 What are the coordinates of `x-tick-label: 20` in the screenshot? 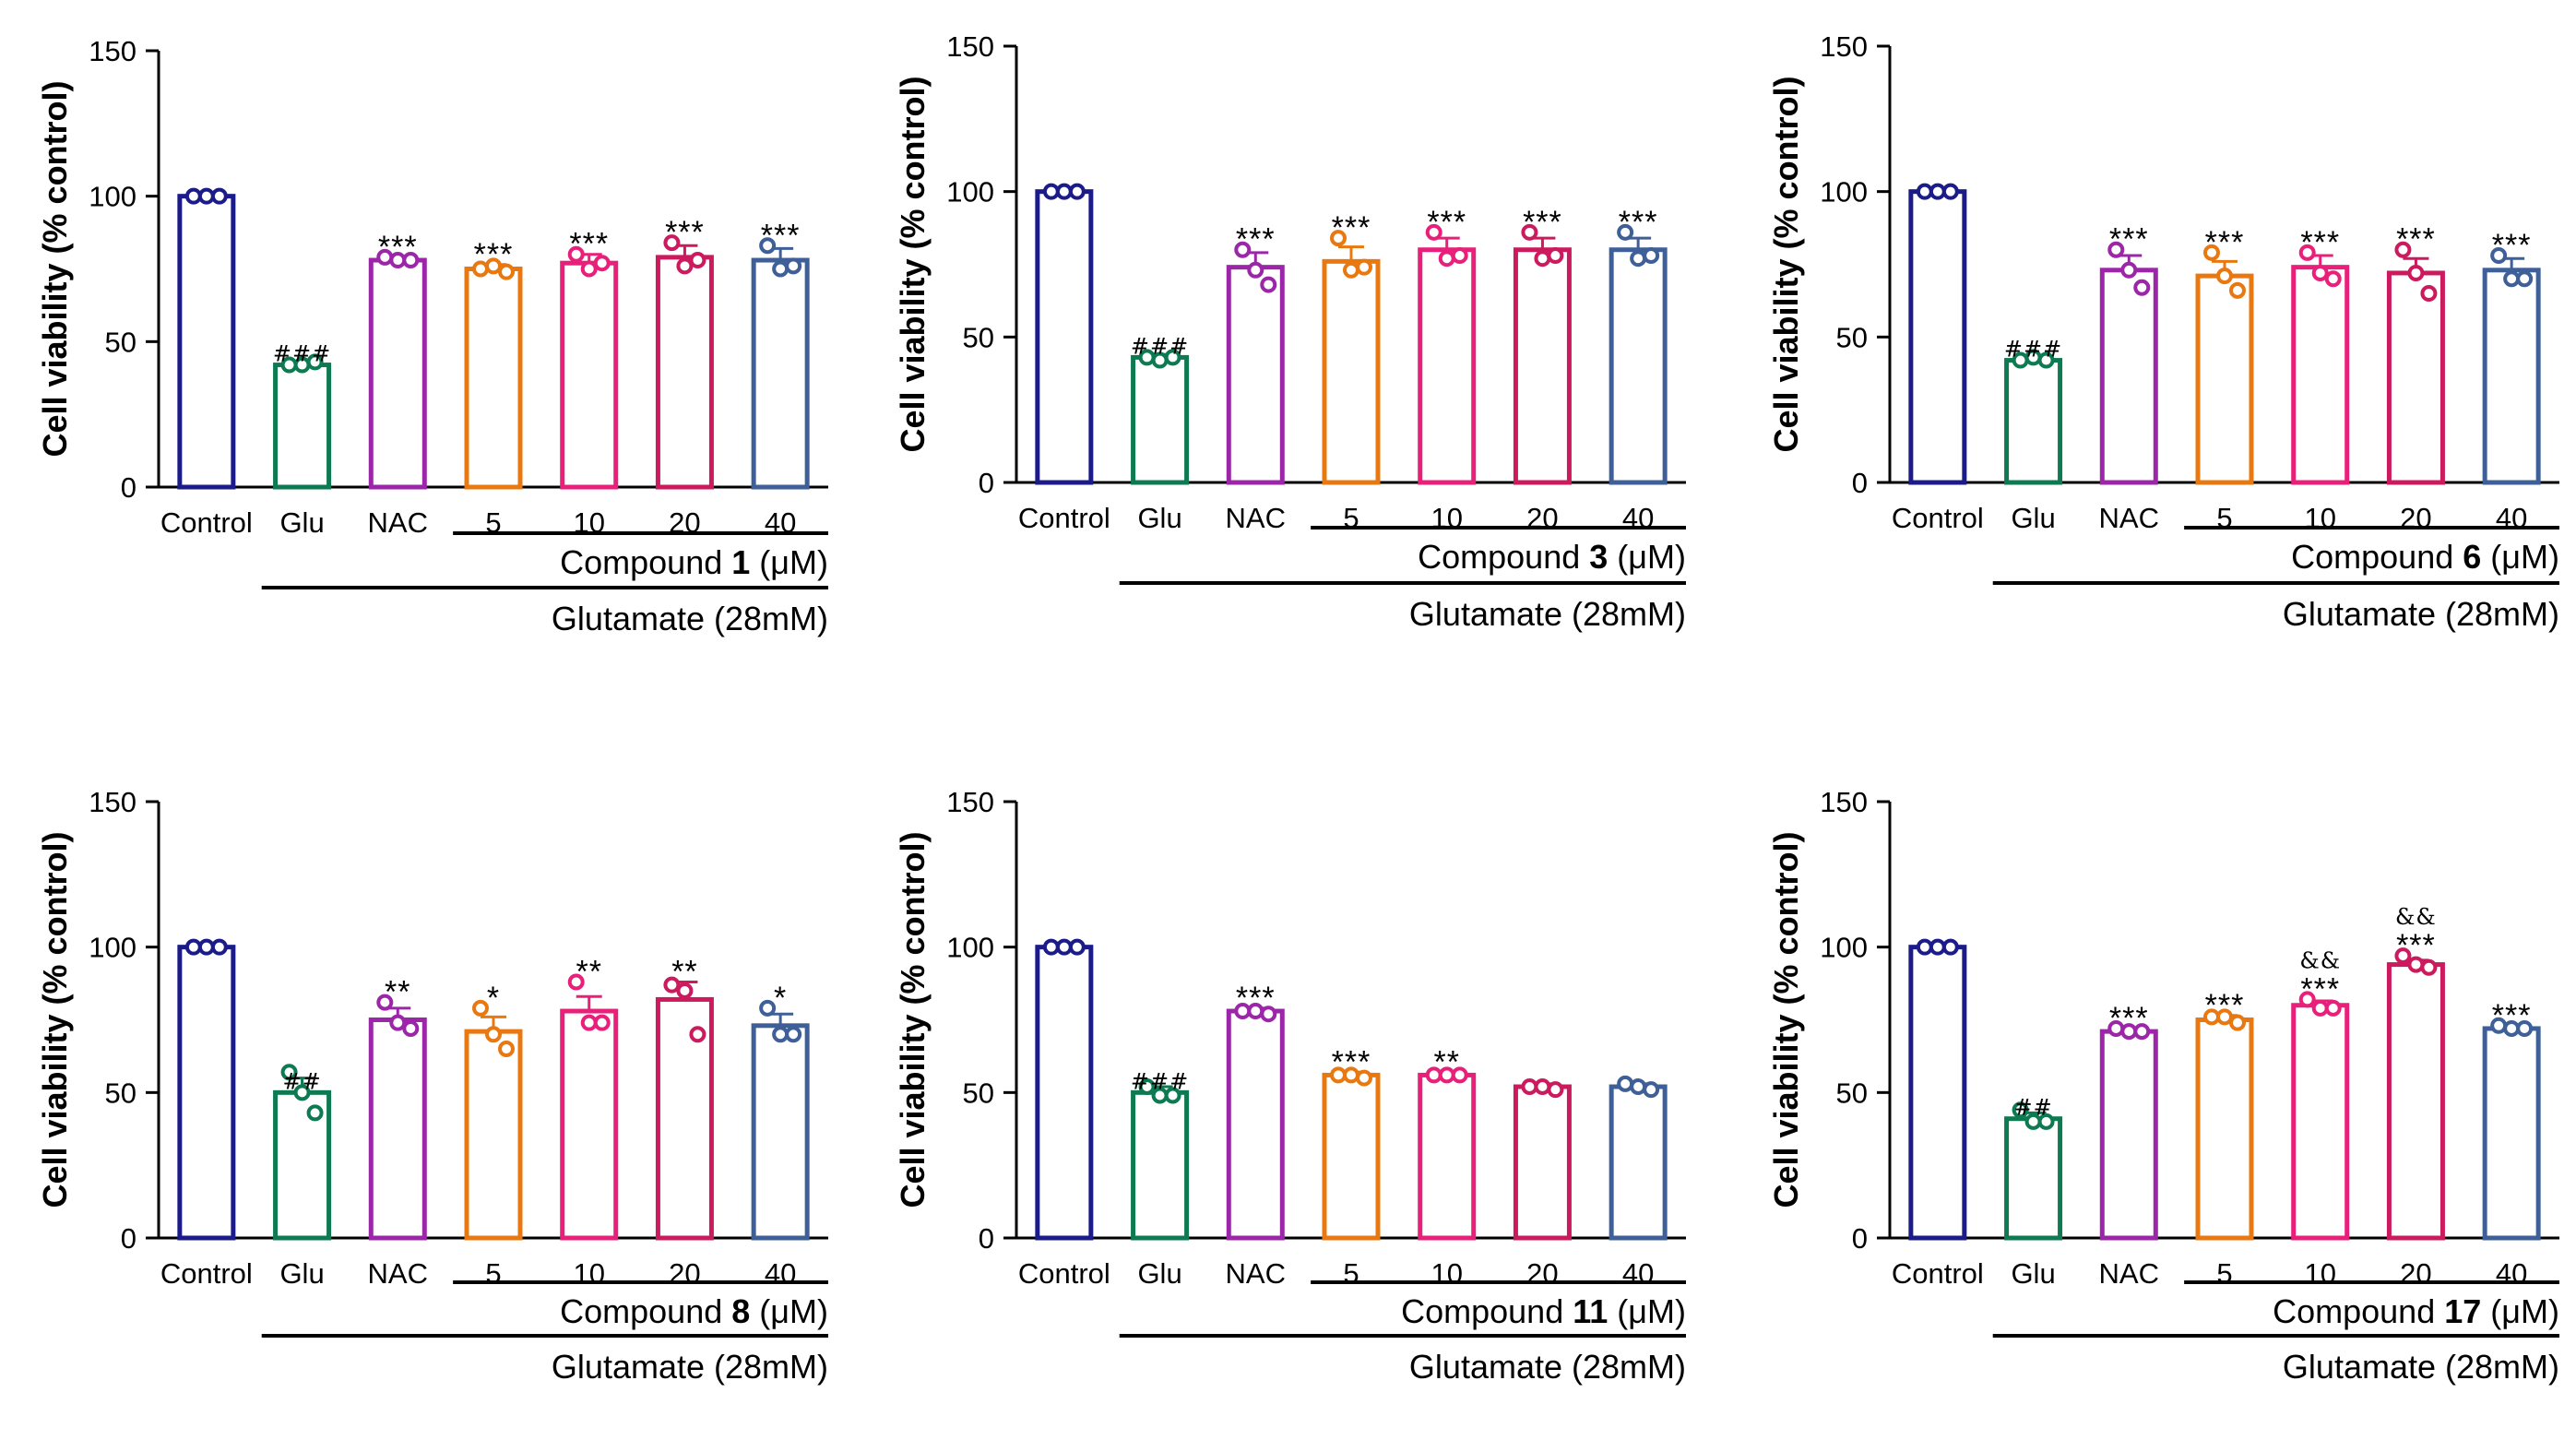 It's located at (2415, 1274).